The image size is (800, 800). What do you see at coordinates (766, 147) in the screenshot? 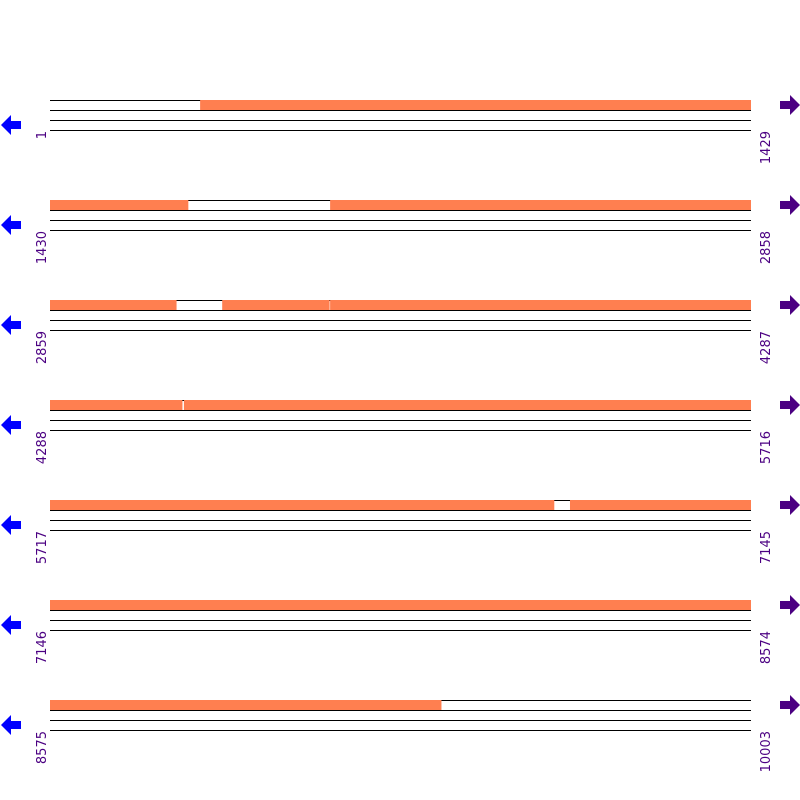
I see `row-end-label: 1429` at bounding box center [766, 147].